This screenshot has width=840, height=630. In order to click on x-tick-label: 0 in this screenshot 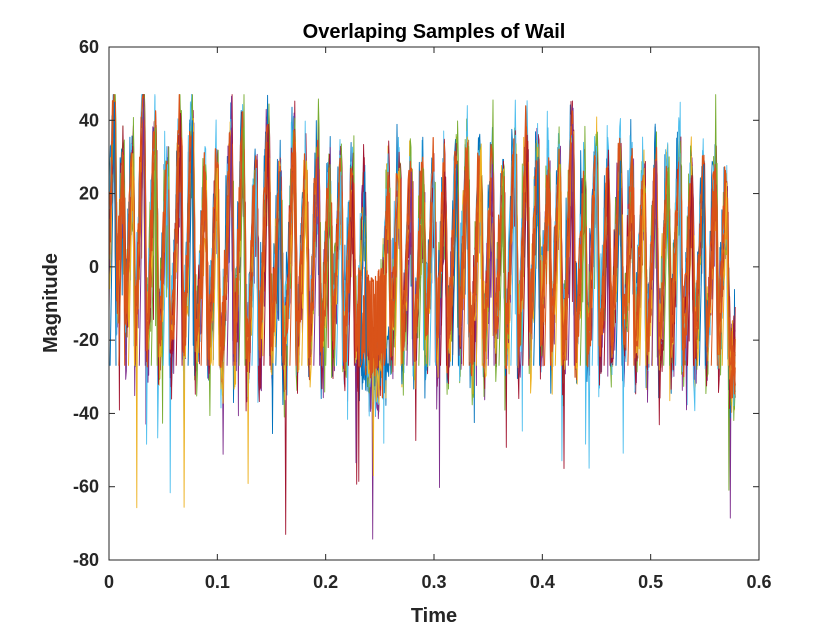, I will do `click(109, 582)`.